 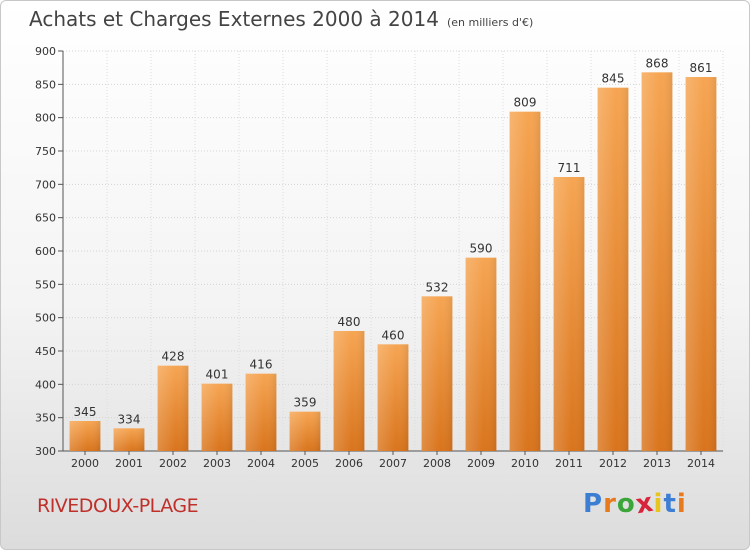 I want to click on proxiti-logo: Proxiti, so click(x=635, y=504).